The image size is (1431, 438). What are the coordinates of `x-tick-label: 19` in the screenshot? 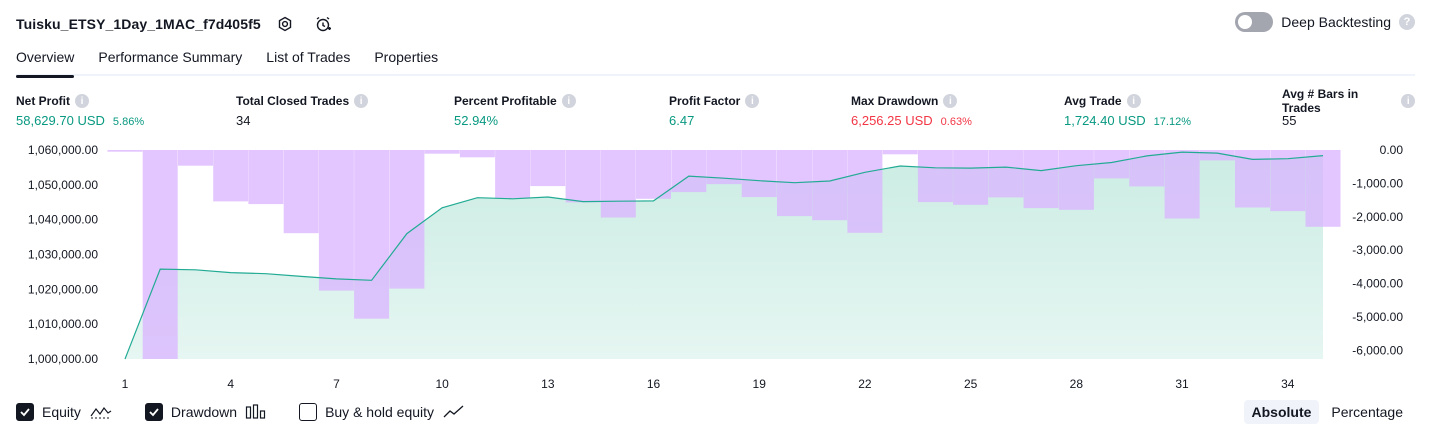 It's located at (760, 384).